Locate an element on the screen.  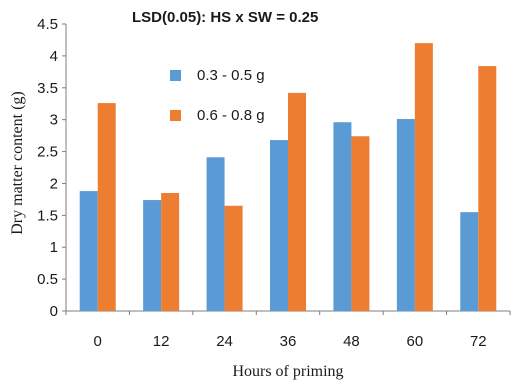
y-tick-label: 0.5 is located at coordinates (47, 279).